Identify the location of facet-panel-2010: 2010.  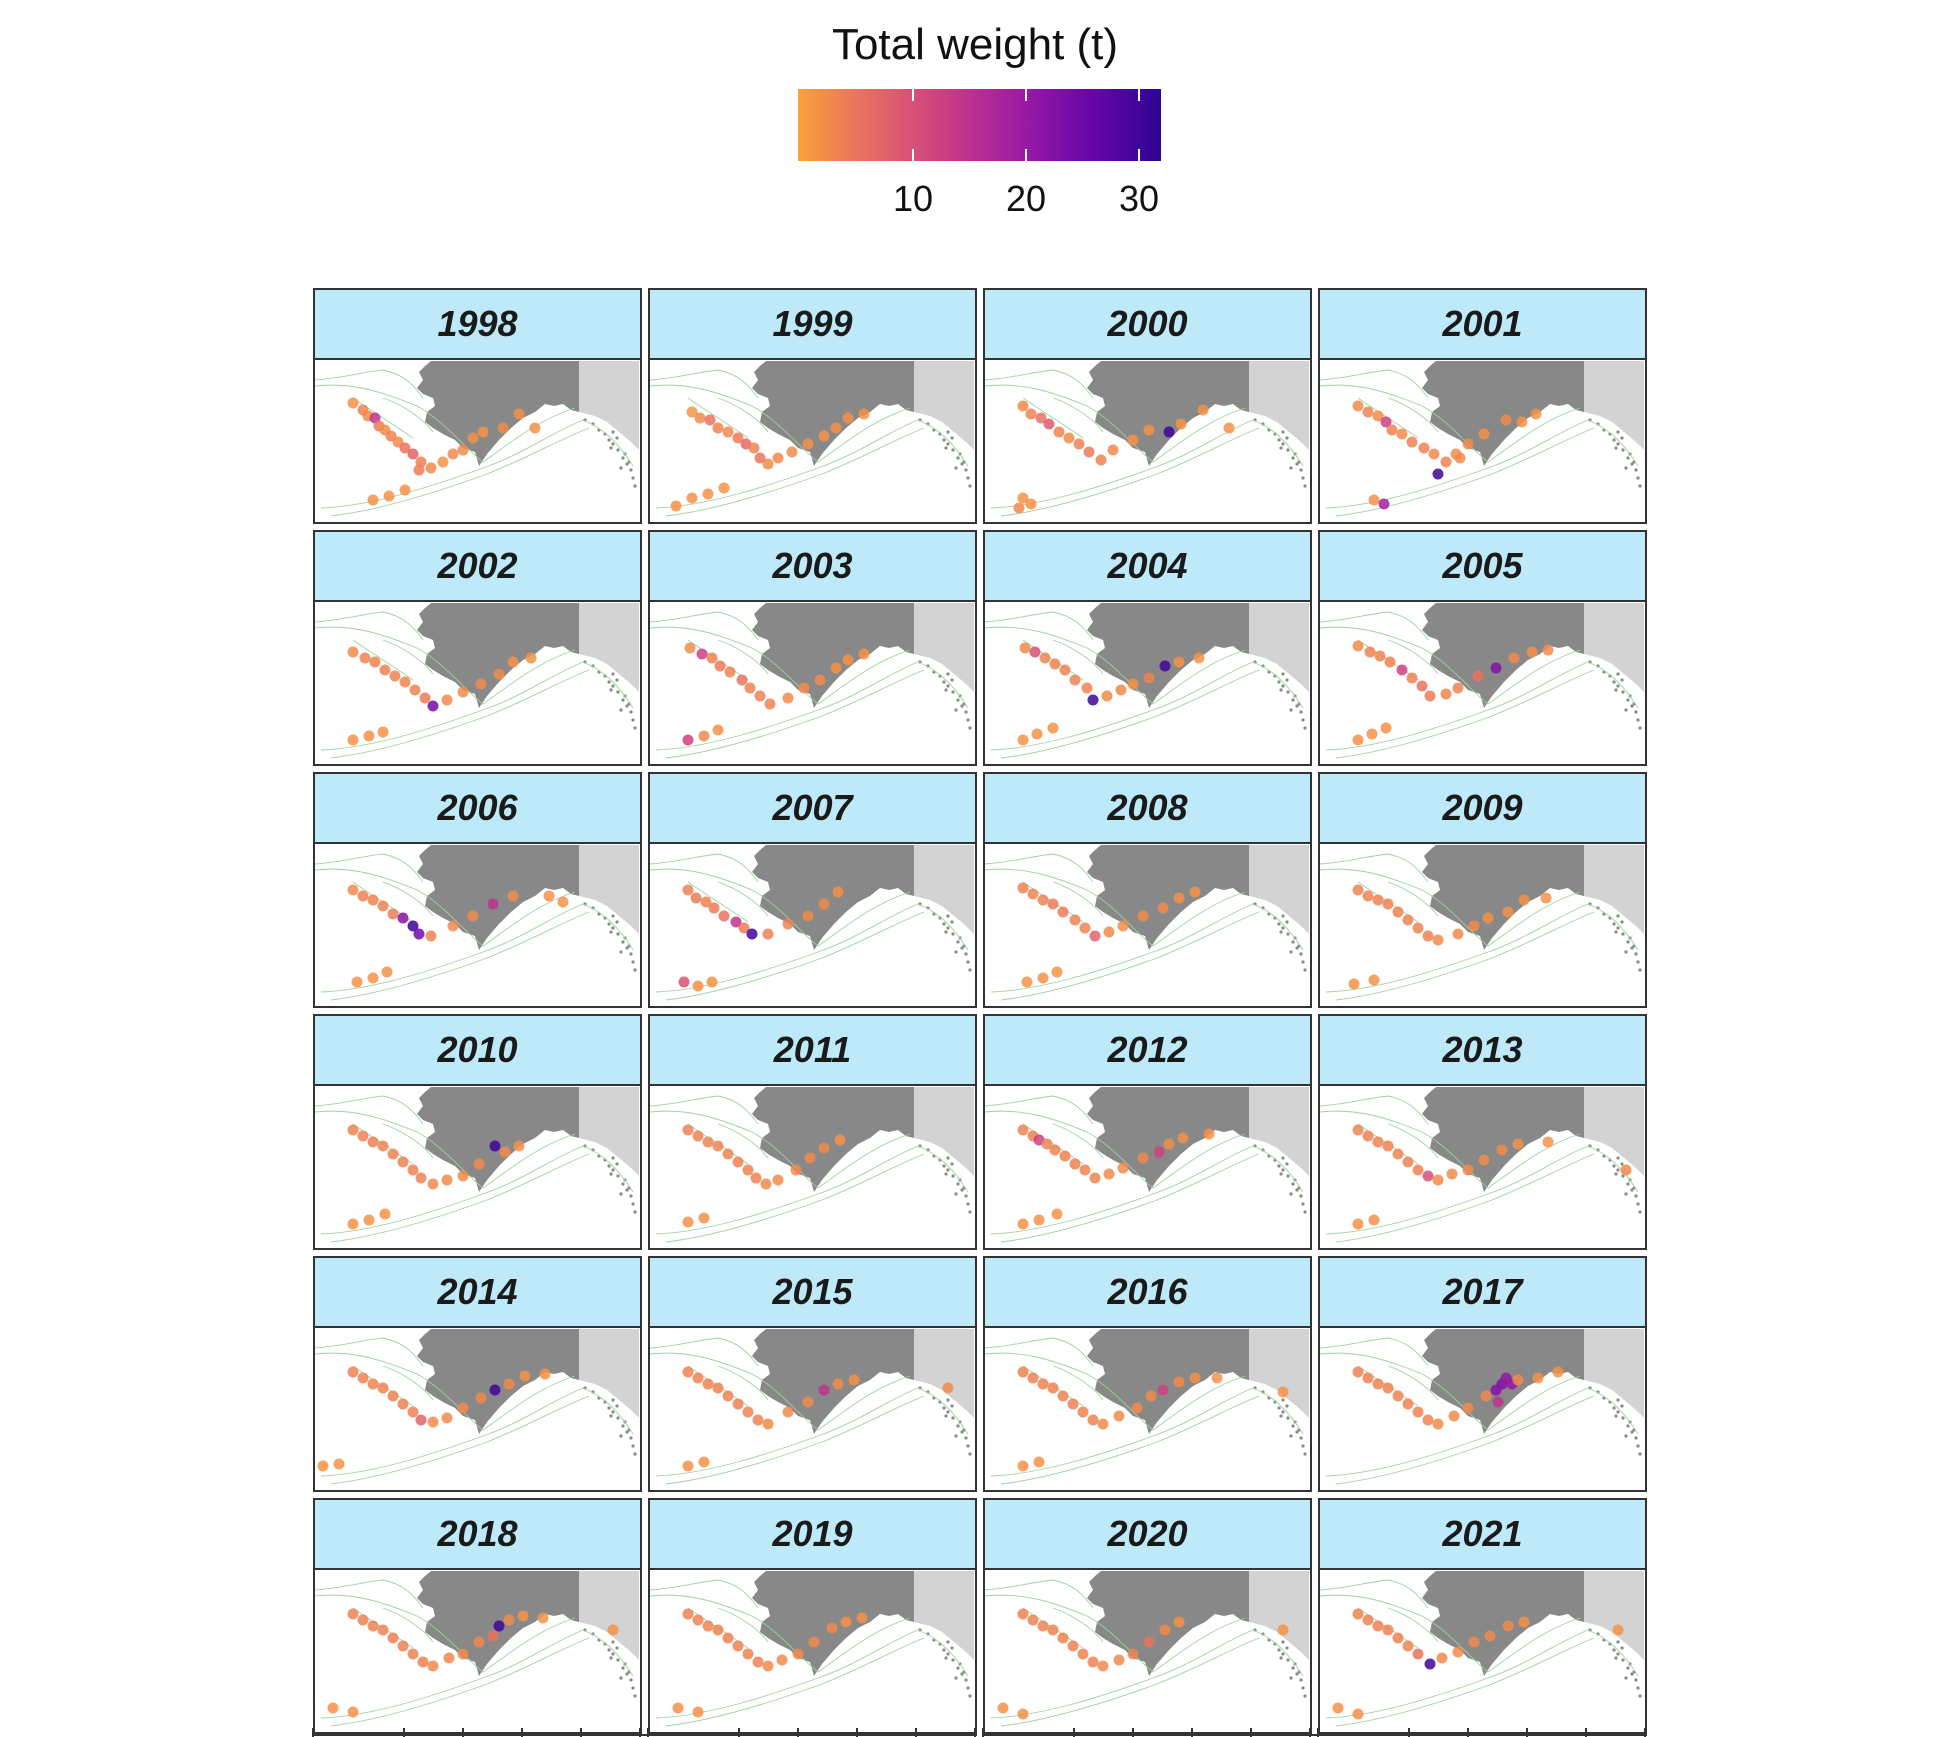
(477, 1132).